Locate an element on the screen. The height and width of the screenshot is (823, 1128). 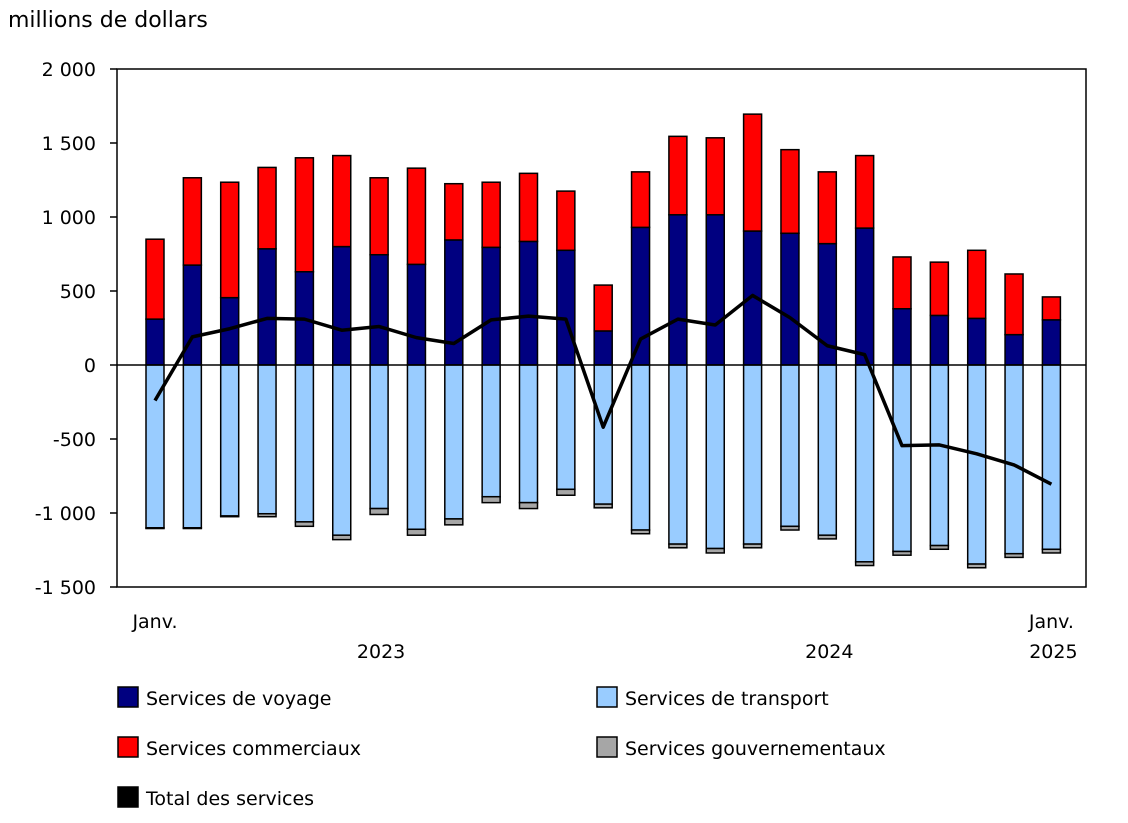
x-year-label: 2024 is located at coordinates (829, 652).